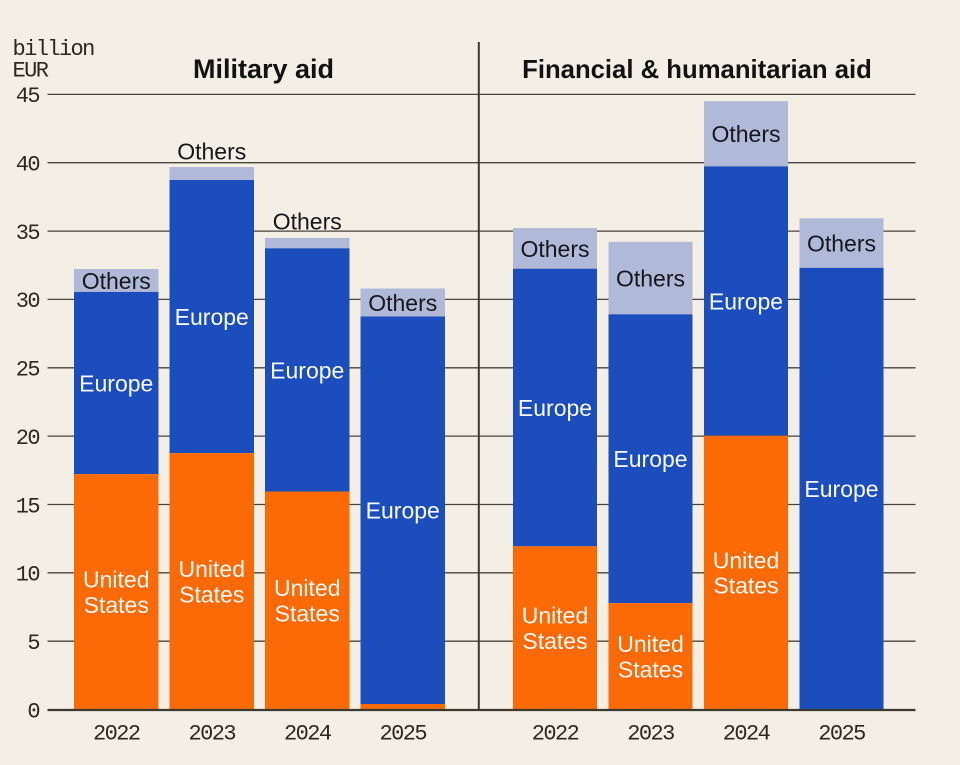 The width and height of the screenshot is (960, 765). I want to click on svg-text: Military aid, so click(263, 69).